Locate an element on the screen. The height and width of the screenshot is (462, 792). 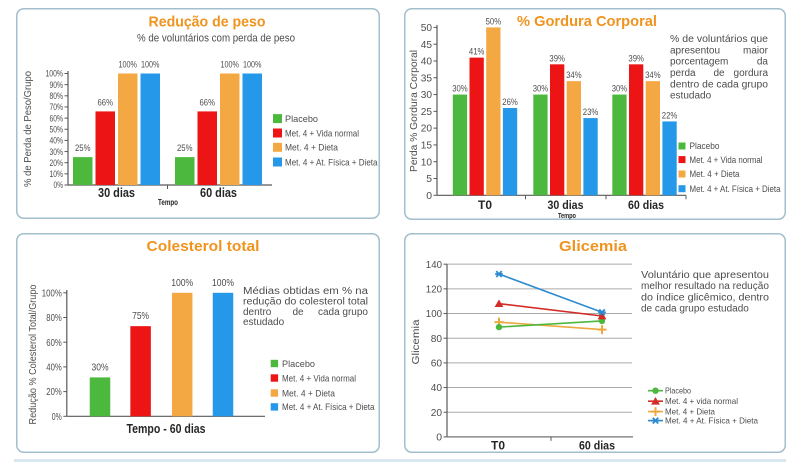
svg-text: 35 is located at coordinates (426, 78).